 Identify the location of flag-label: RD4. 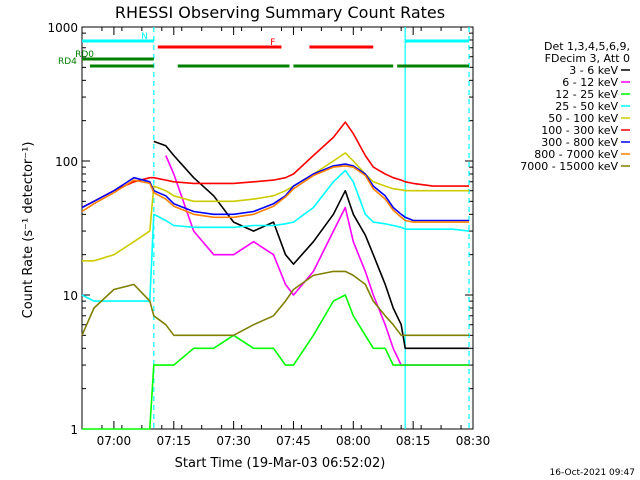
(67, 62).